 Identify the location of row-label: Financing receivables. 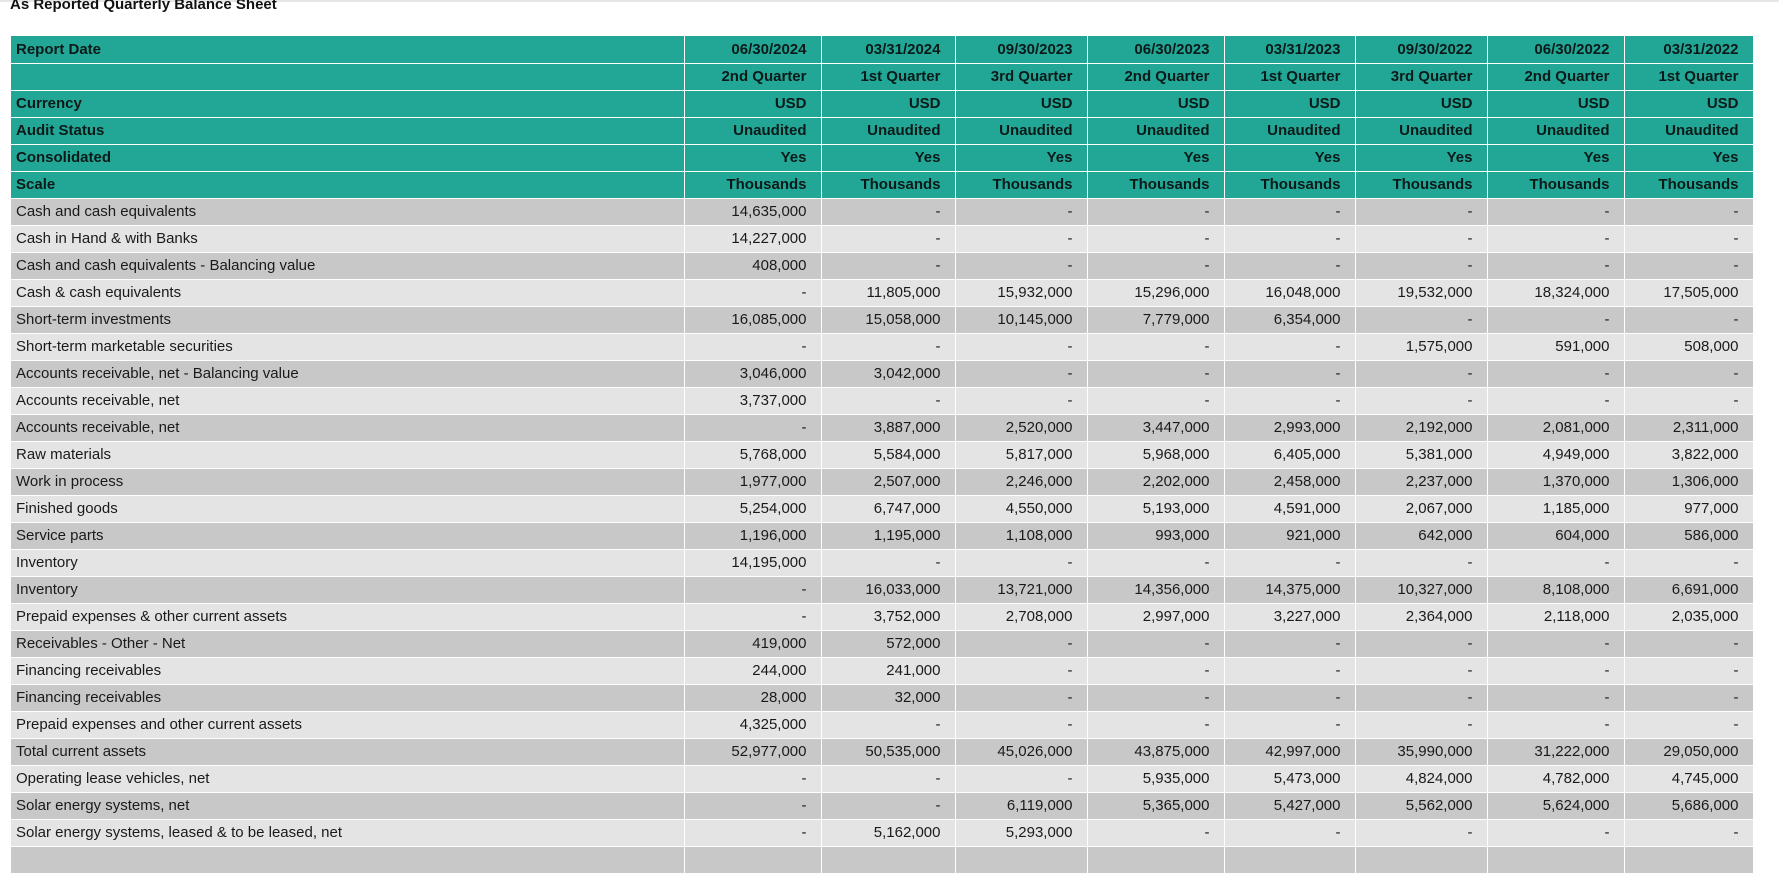
(348, 698).